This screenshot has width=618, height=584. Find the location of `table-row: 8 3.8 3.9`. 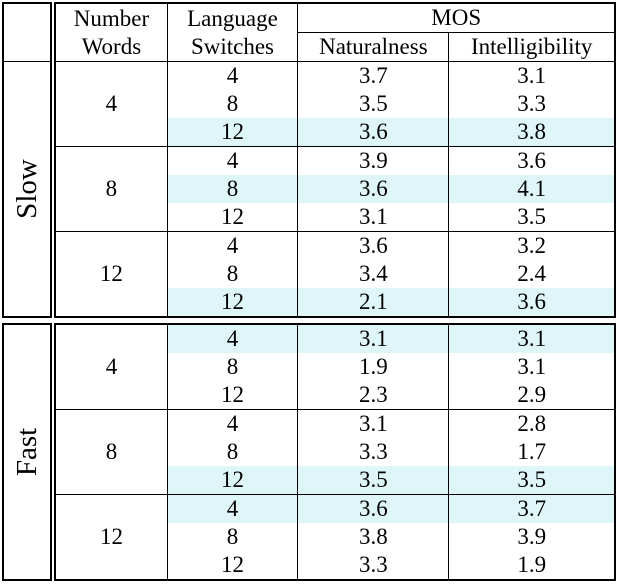

table-row: 8 3.8 3.9 is located at coordinates (309, 537).